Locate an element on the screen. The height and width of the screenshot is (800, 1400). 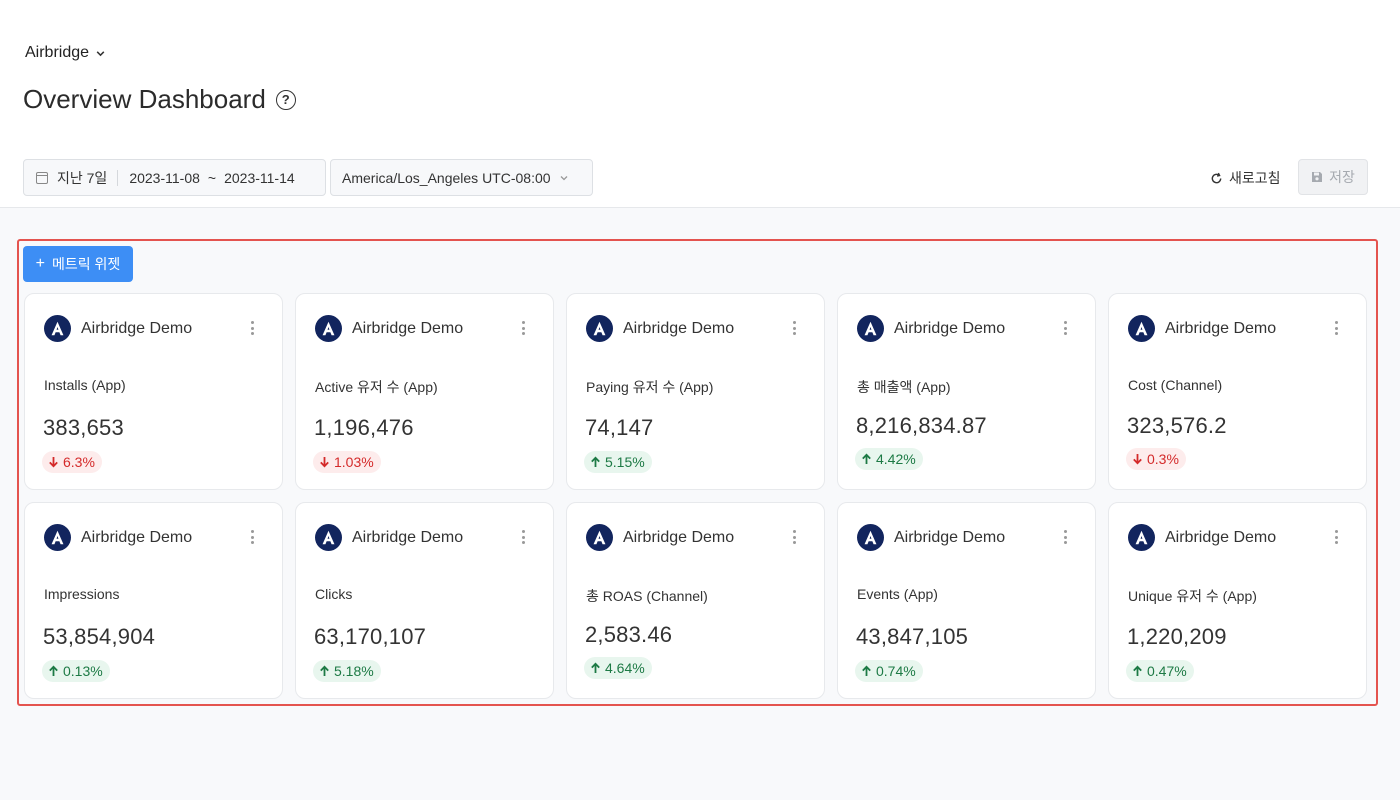
change-value: 0.74% is located at coordinates (896, 671).